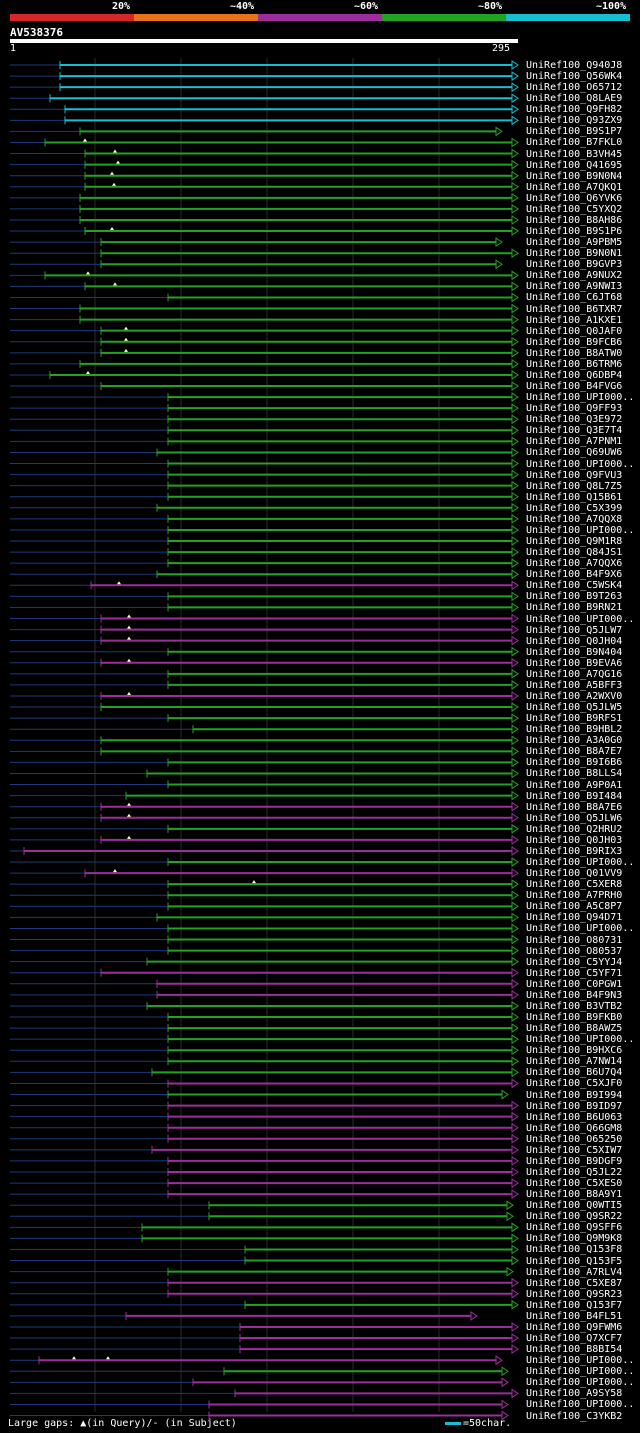 The height and width of the screenshot is (1433, 640). I want to click on hit-label-99: UniRef100_B9DGF9, so click(574, 1161).